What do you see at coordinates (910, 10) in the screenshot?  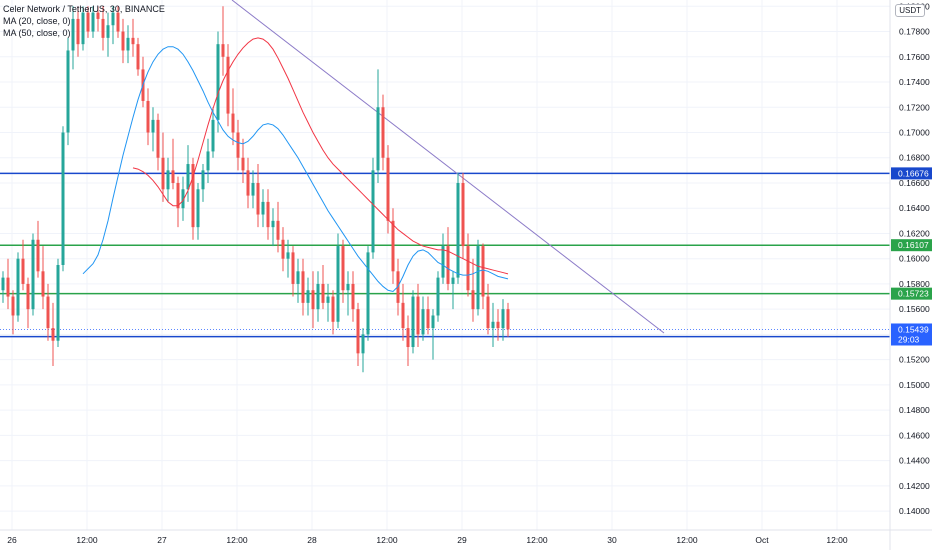 I see `currency-button: USDT` at bounding box center [910, 10].